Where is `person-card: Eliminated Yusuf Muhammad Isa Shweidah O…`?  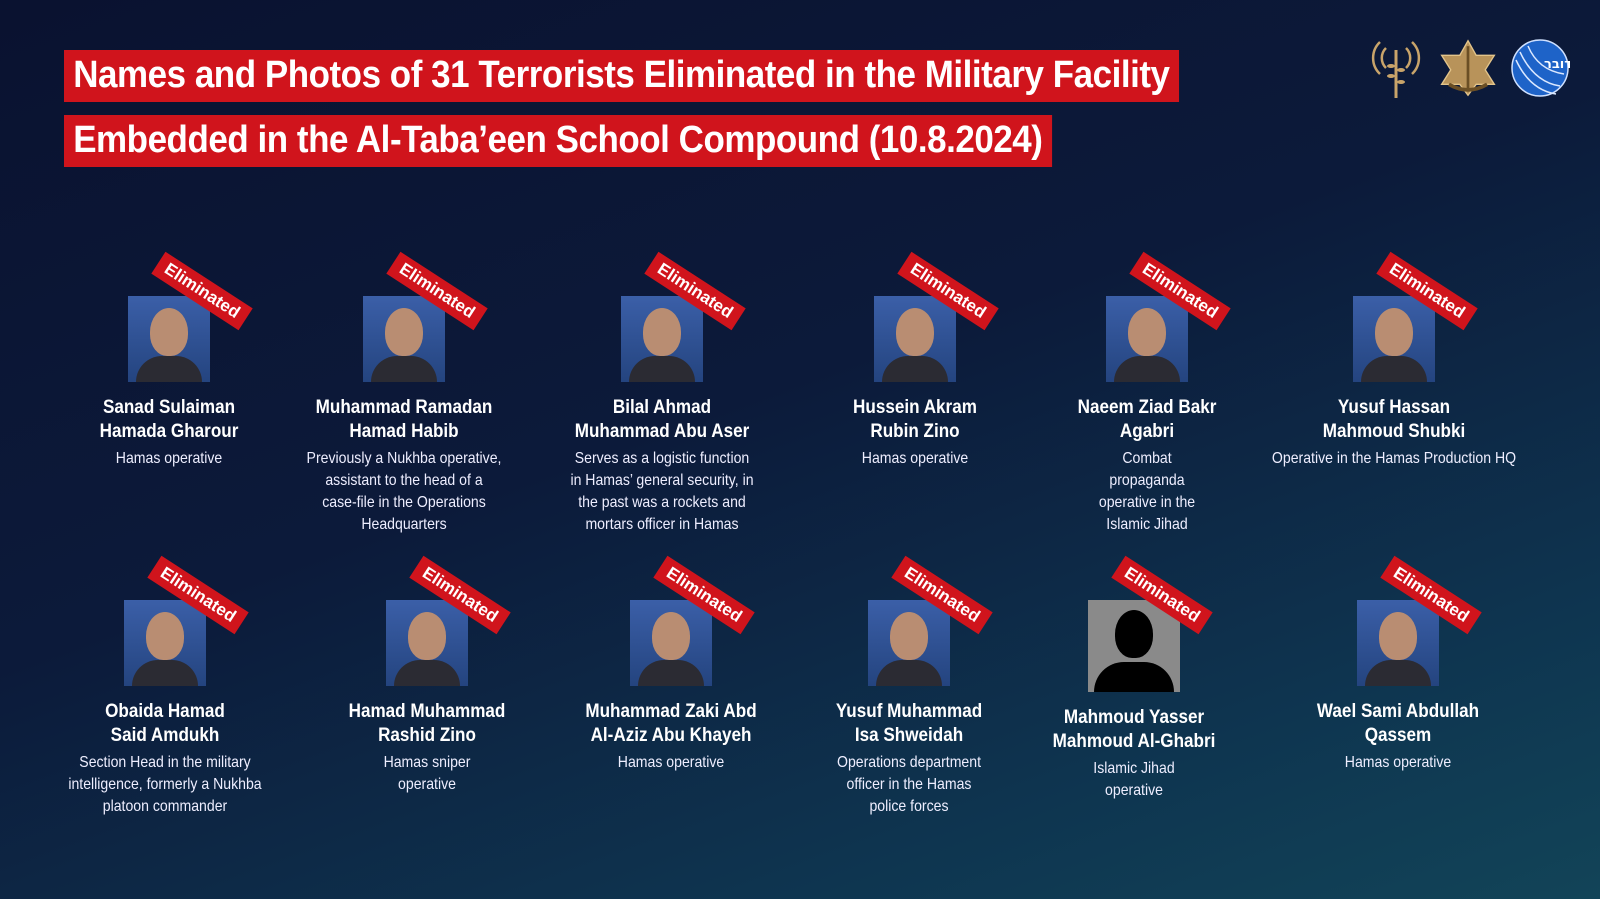
person-card: Eliminated Yusuf Muhammad Isa Shweidah O… is located at coordinates (909, 686).